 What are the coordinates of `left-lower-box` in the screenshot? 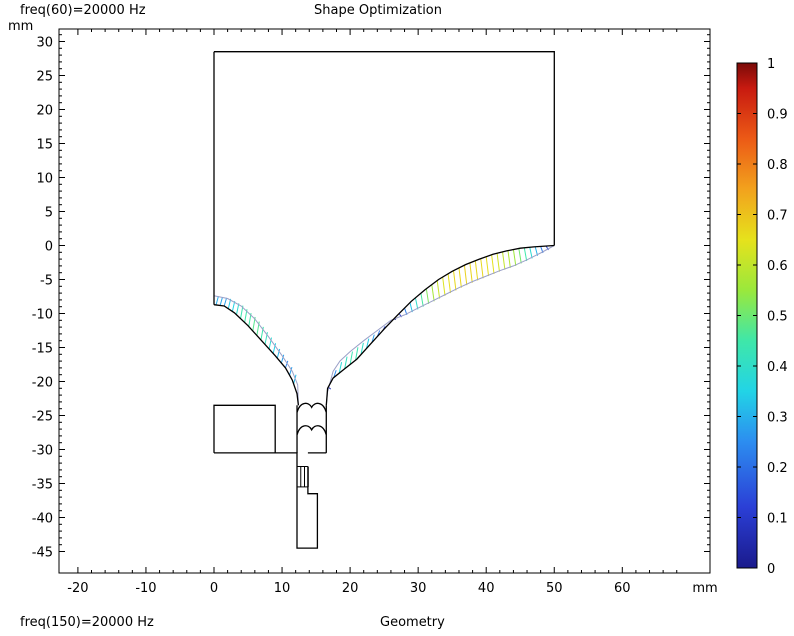 It's located at (244, 429).